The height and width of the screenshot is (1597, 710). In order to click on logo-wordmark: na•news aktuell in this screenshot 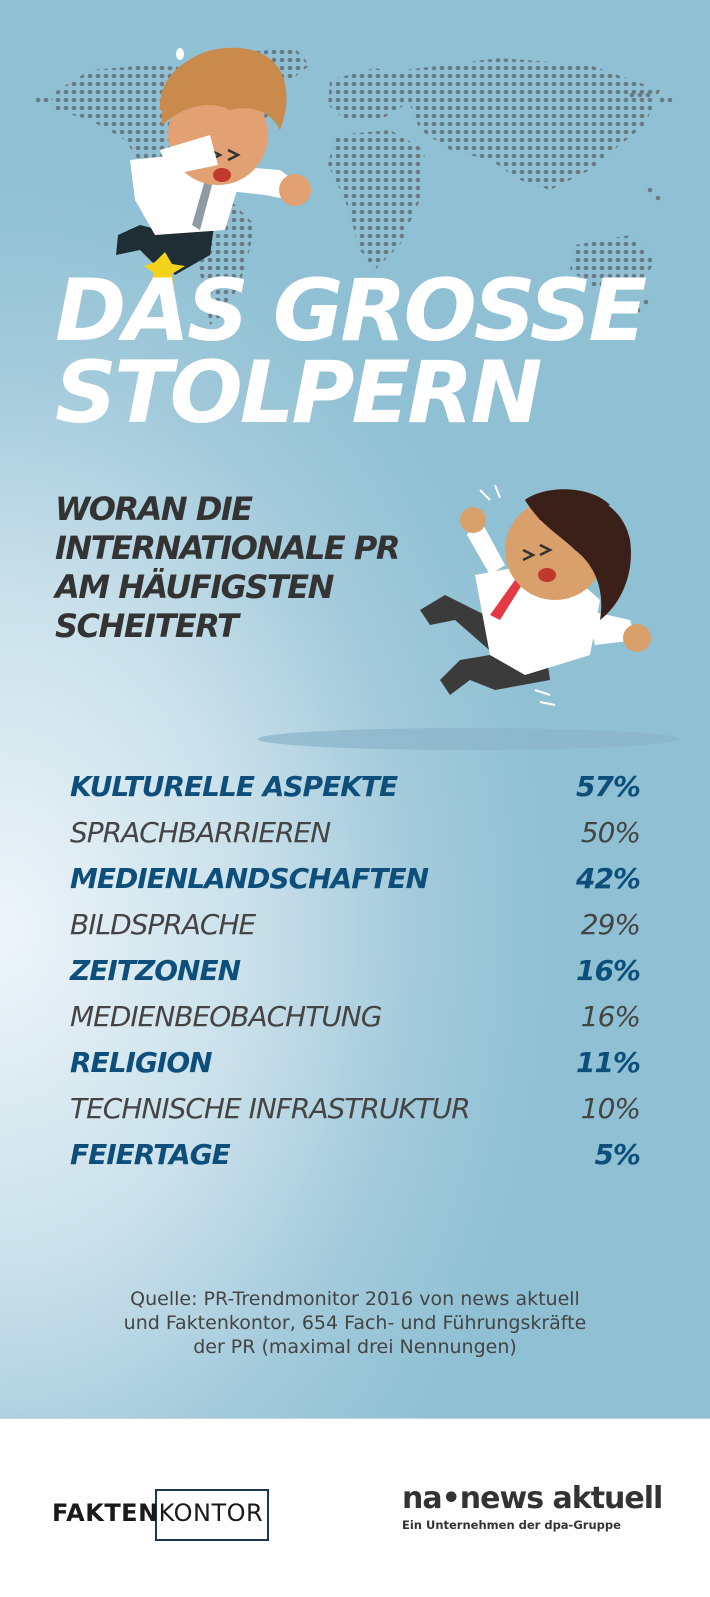, I will do `click(532, 1498)`.